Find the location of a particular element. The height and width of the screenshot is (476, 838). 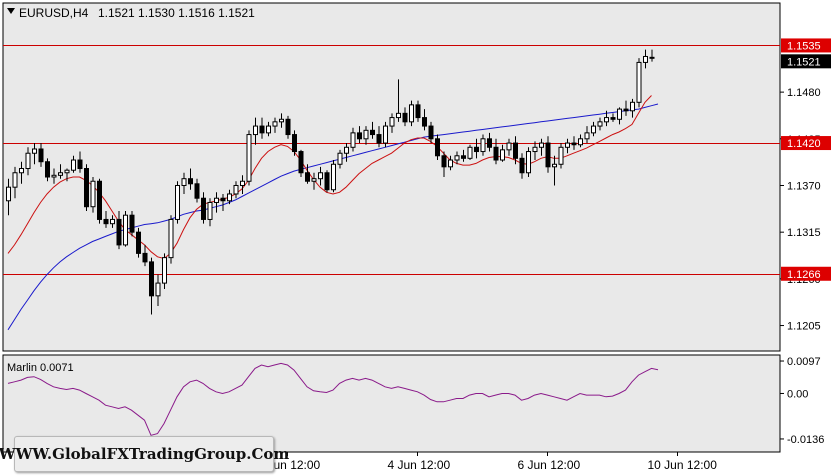

price-tick-label: 1.1480 is located at coordinates (804, 93).